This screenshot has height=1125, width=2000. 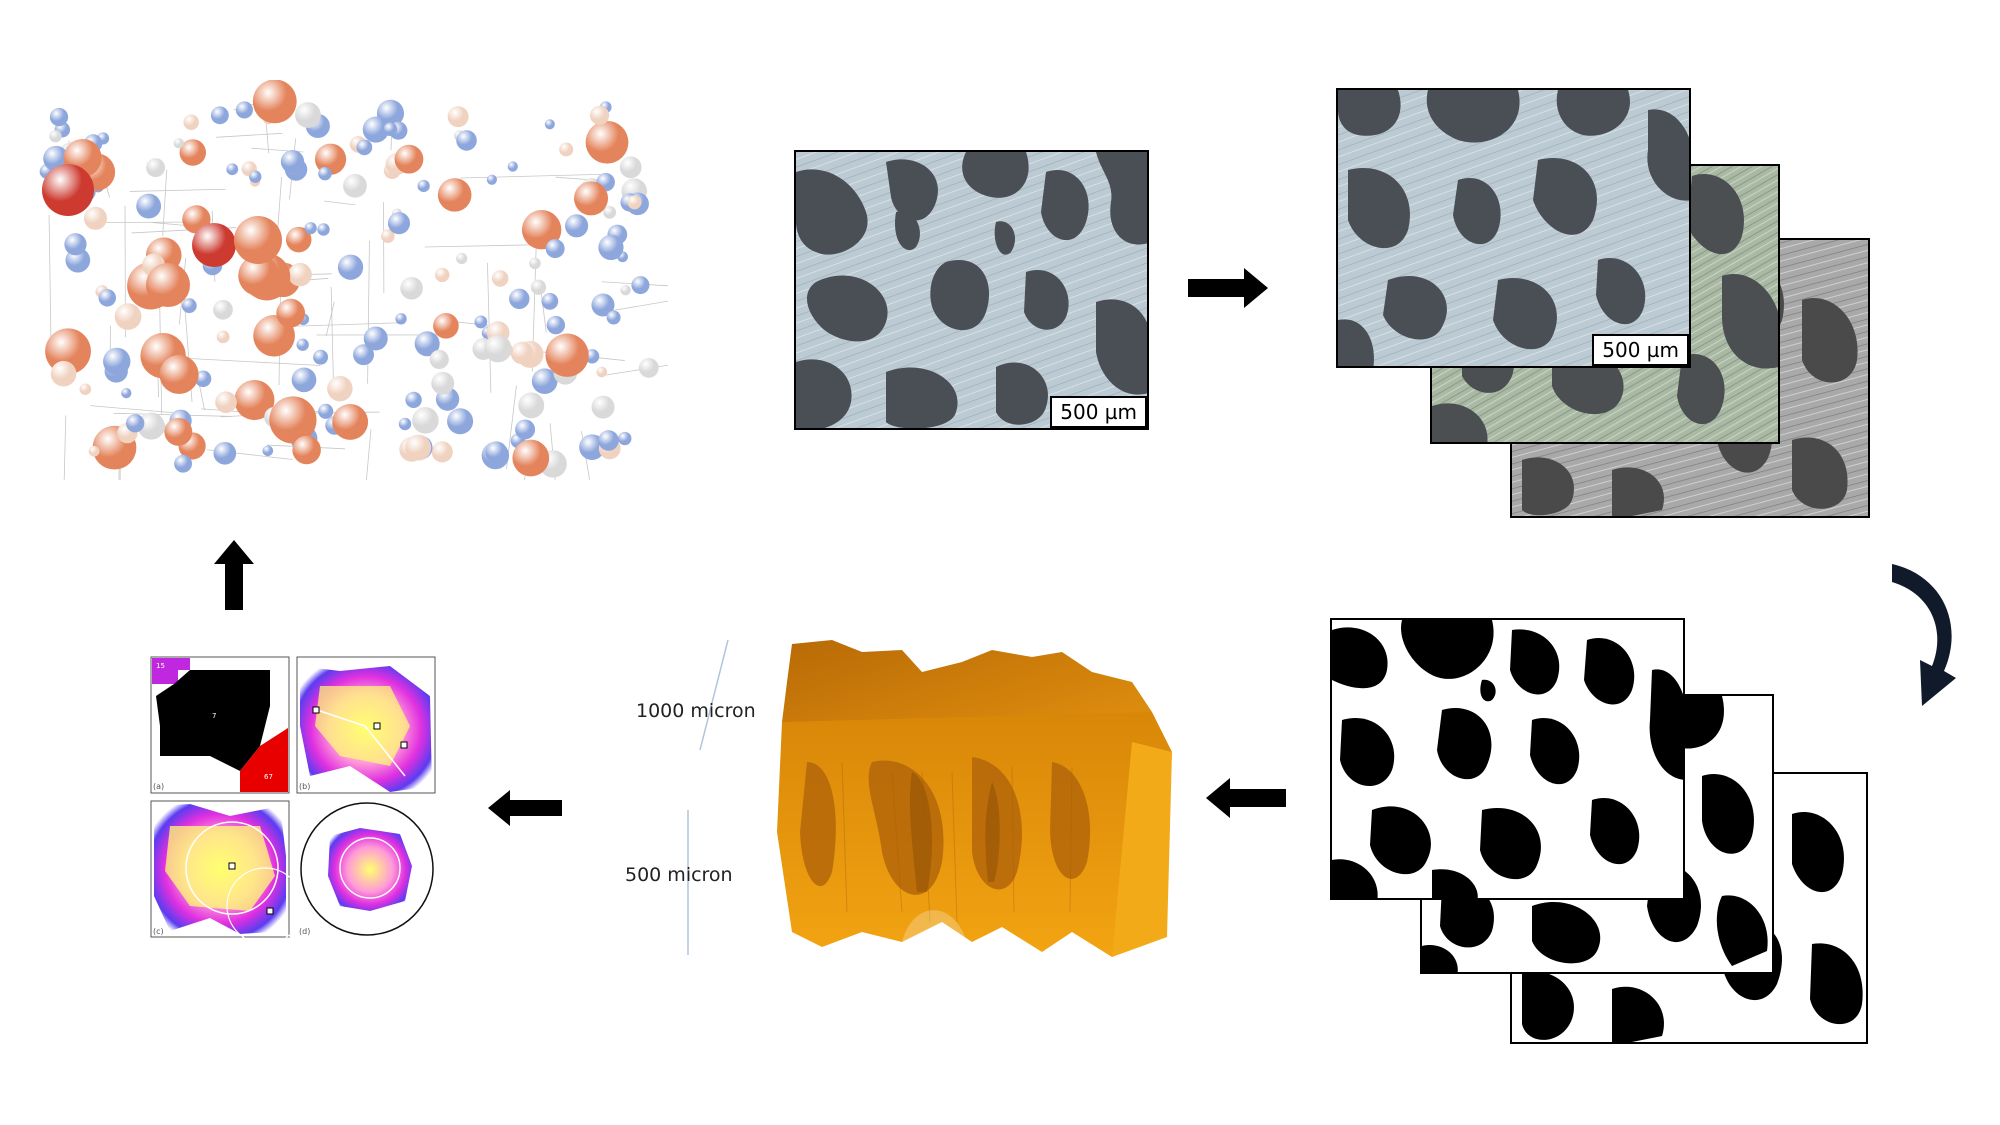 What do you see at coordinates (525, 808) in the screenshot?
I see `arrow-left-icon` at bounding box center [525, 808].